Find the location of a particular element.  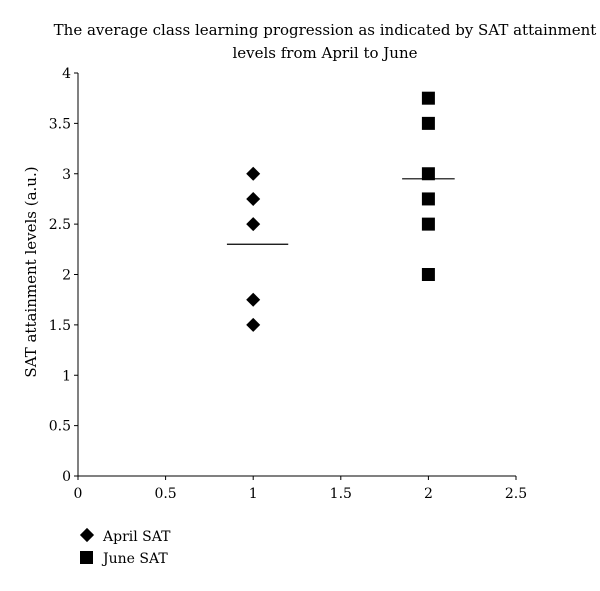

y-tick-label: 3.5 is located at coordinates (60, 124).